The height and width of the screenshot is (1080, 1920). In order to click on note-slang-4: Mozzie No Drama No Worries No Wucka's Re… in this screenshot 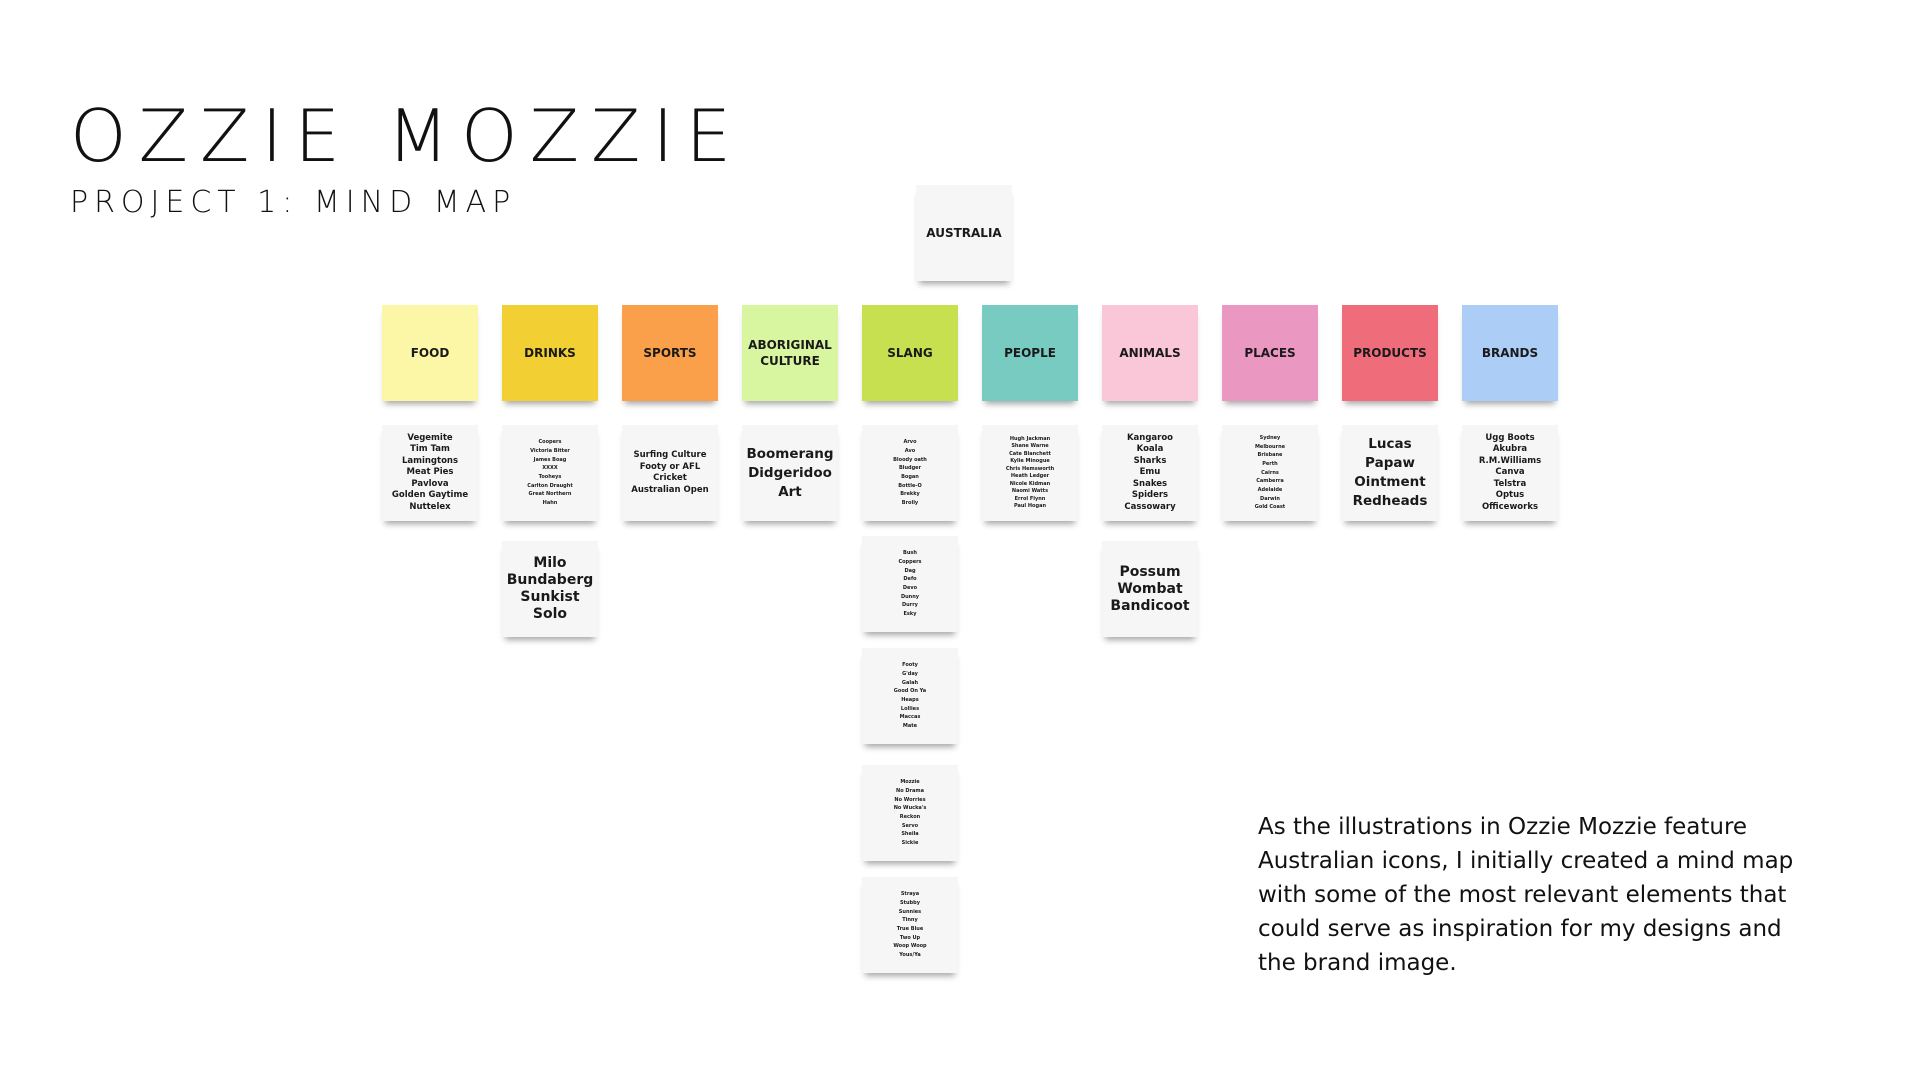, I will do `click(910, 813)`.